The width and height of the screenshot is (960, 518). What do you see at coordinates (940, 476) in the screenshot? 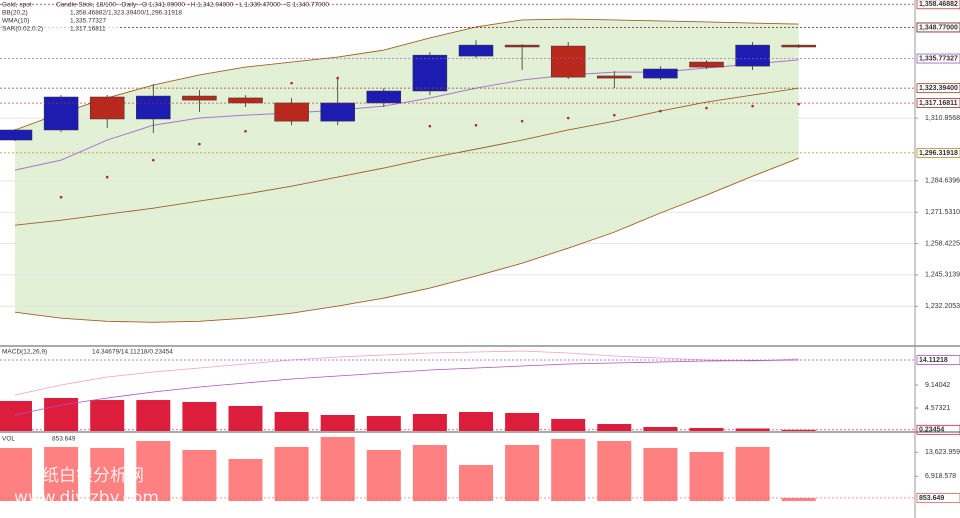
I see `y-tick-label: 6,918.578` at bounding box center [940, 476].